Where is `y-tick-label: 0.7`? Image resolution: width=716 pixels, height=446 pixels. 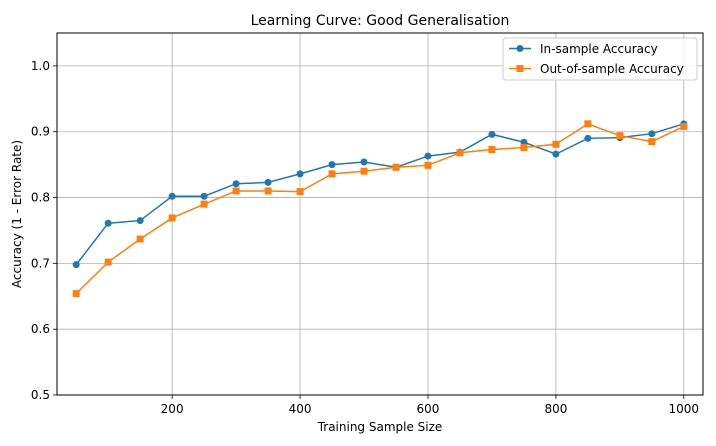
y-tick-label: 0.7 is located at coordinates (40, 263).